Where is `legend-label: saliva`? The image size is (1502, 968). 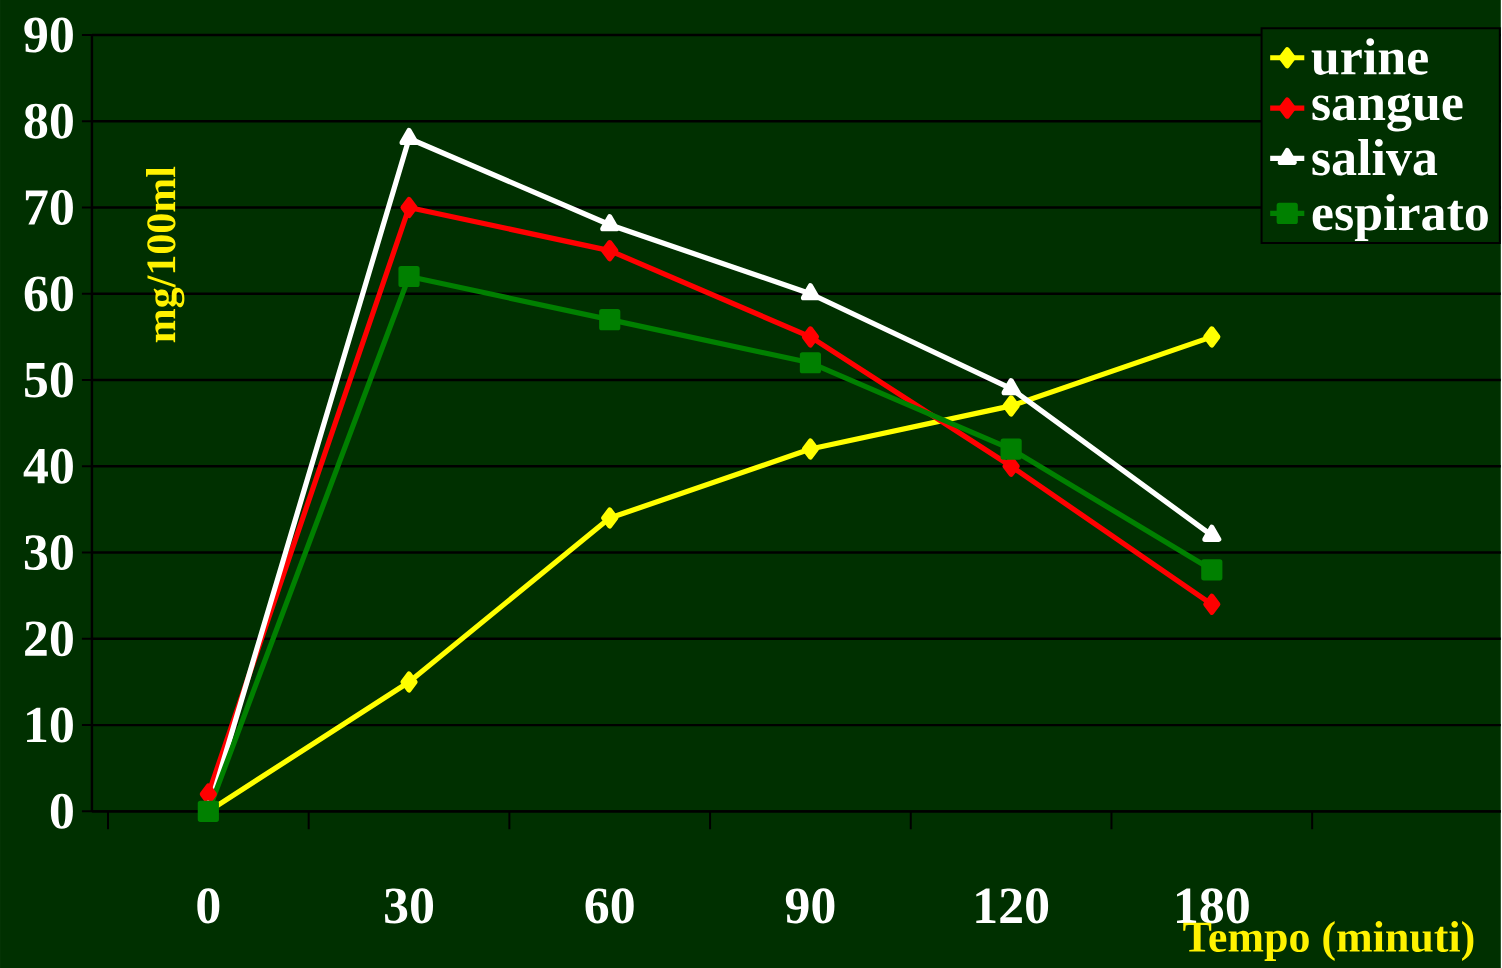 legend-label: saliva is located at coordinates (1375, 157).